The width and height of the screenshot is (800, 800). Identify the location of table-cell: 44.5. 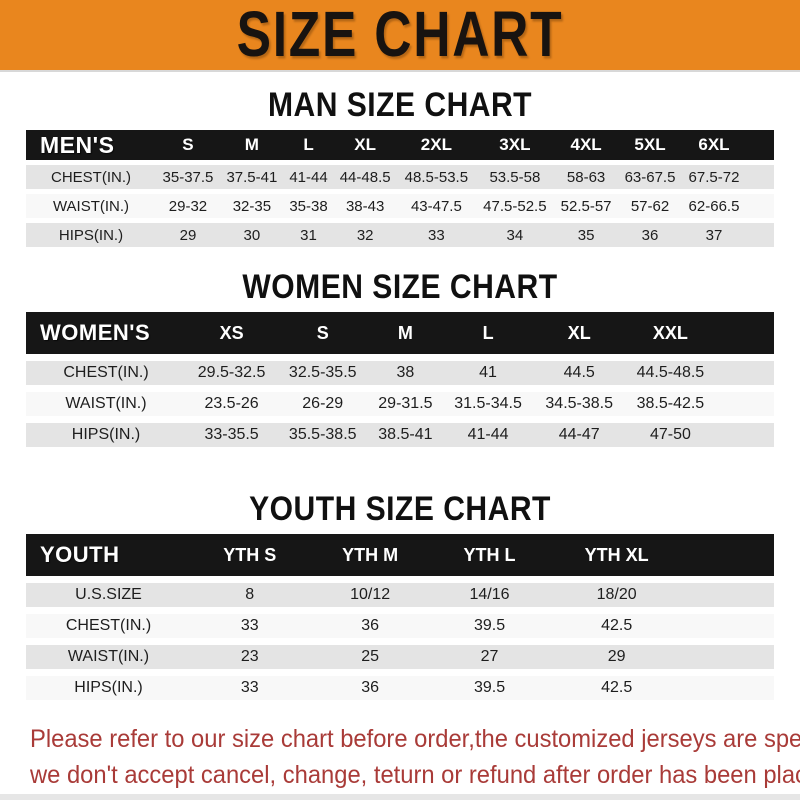
(579, 373).